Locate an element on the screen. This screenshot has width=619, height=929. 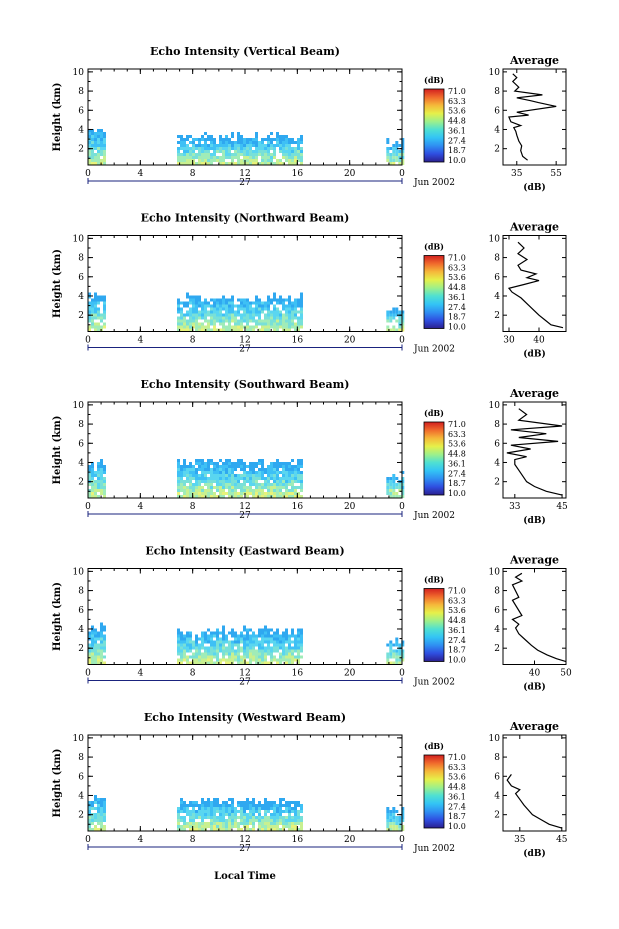
y-tick-label: 2 is located at coordinates (81, 316).